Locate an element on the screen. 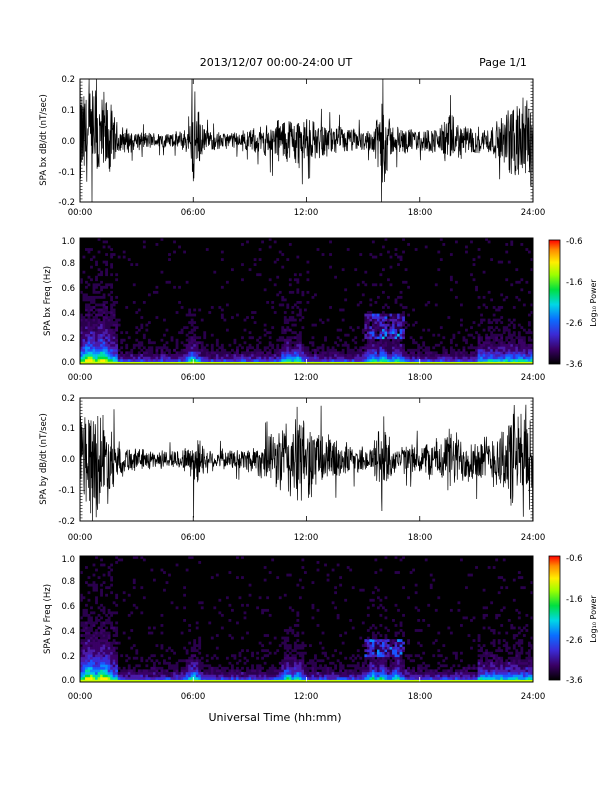  x-ticks-by-dbdt: 00:00 06:00 12:00 18:00 24:00 is located at coordinates (307, 538).